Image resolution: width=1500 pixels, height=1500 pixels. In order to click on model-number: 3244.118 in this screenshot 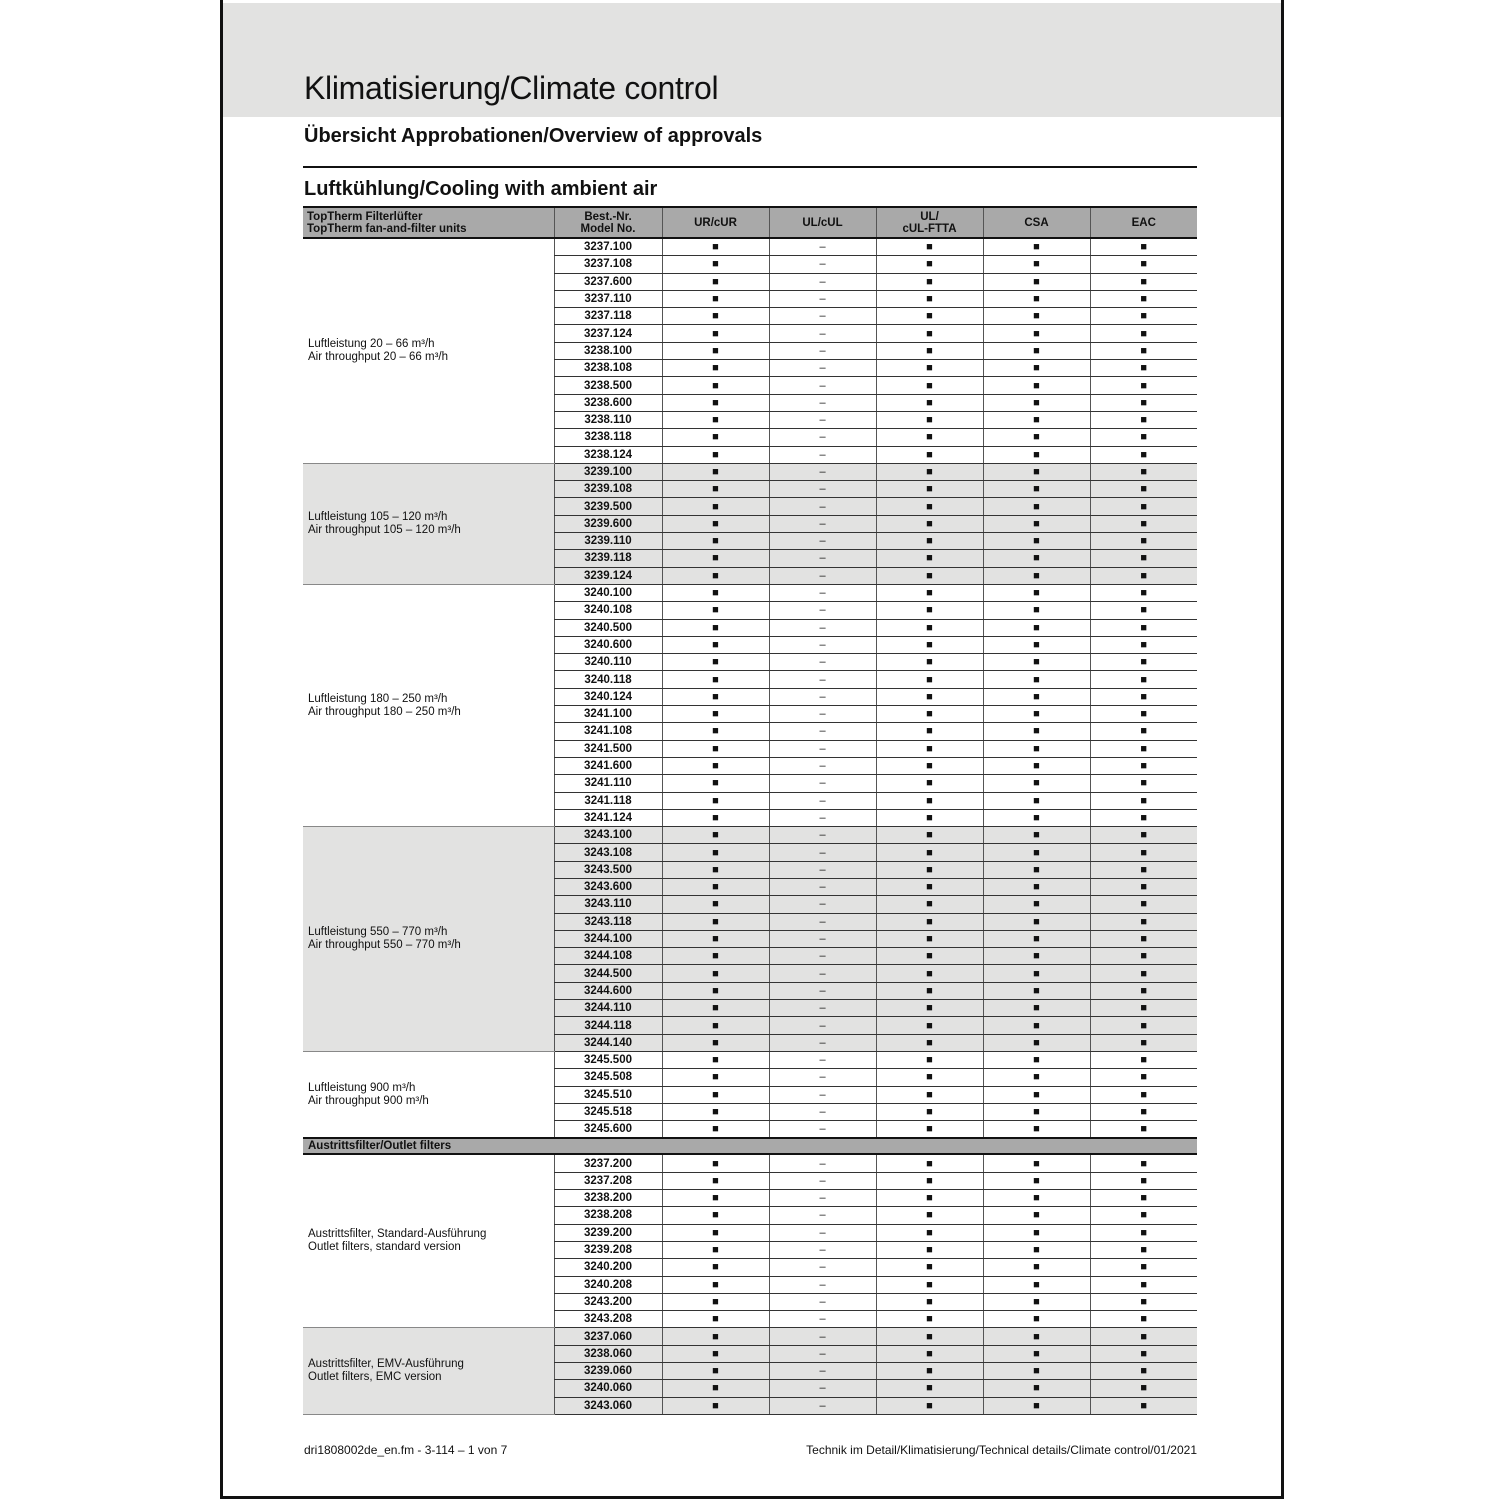, I will do `click(607, 1025)`.